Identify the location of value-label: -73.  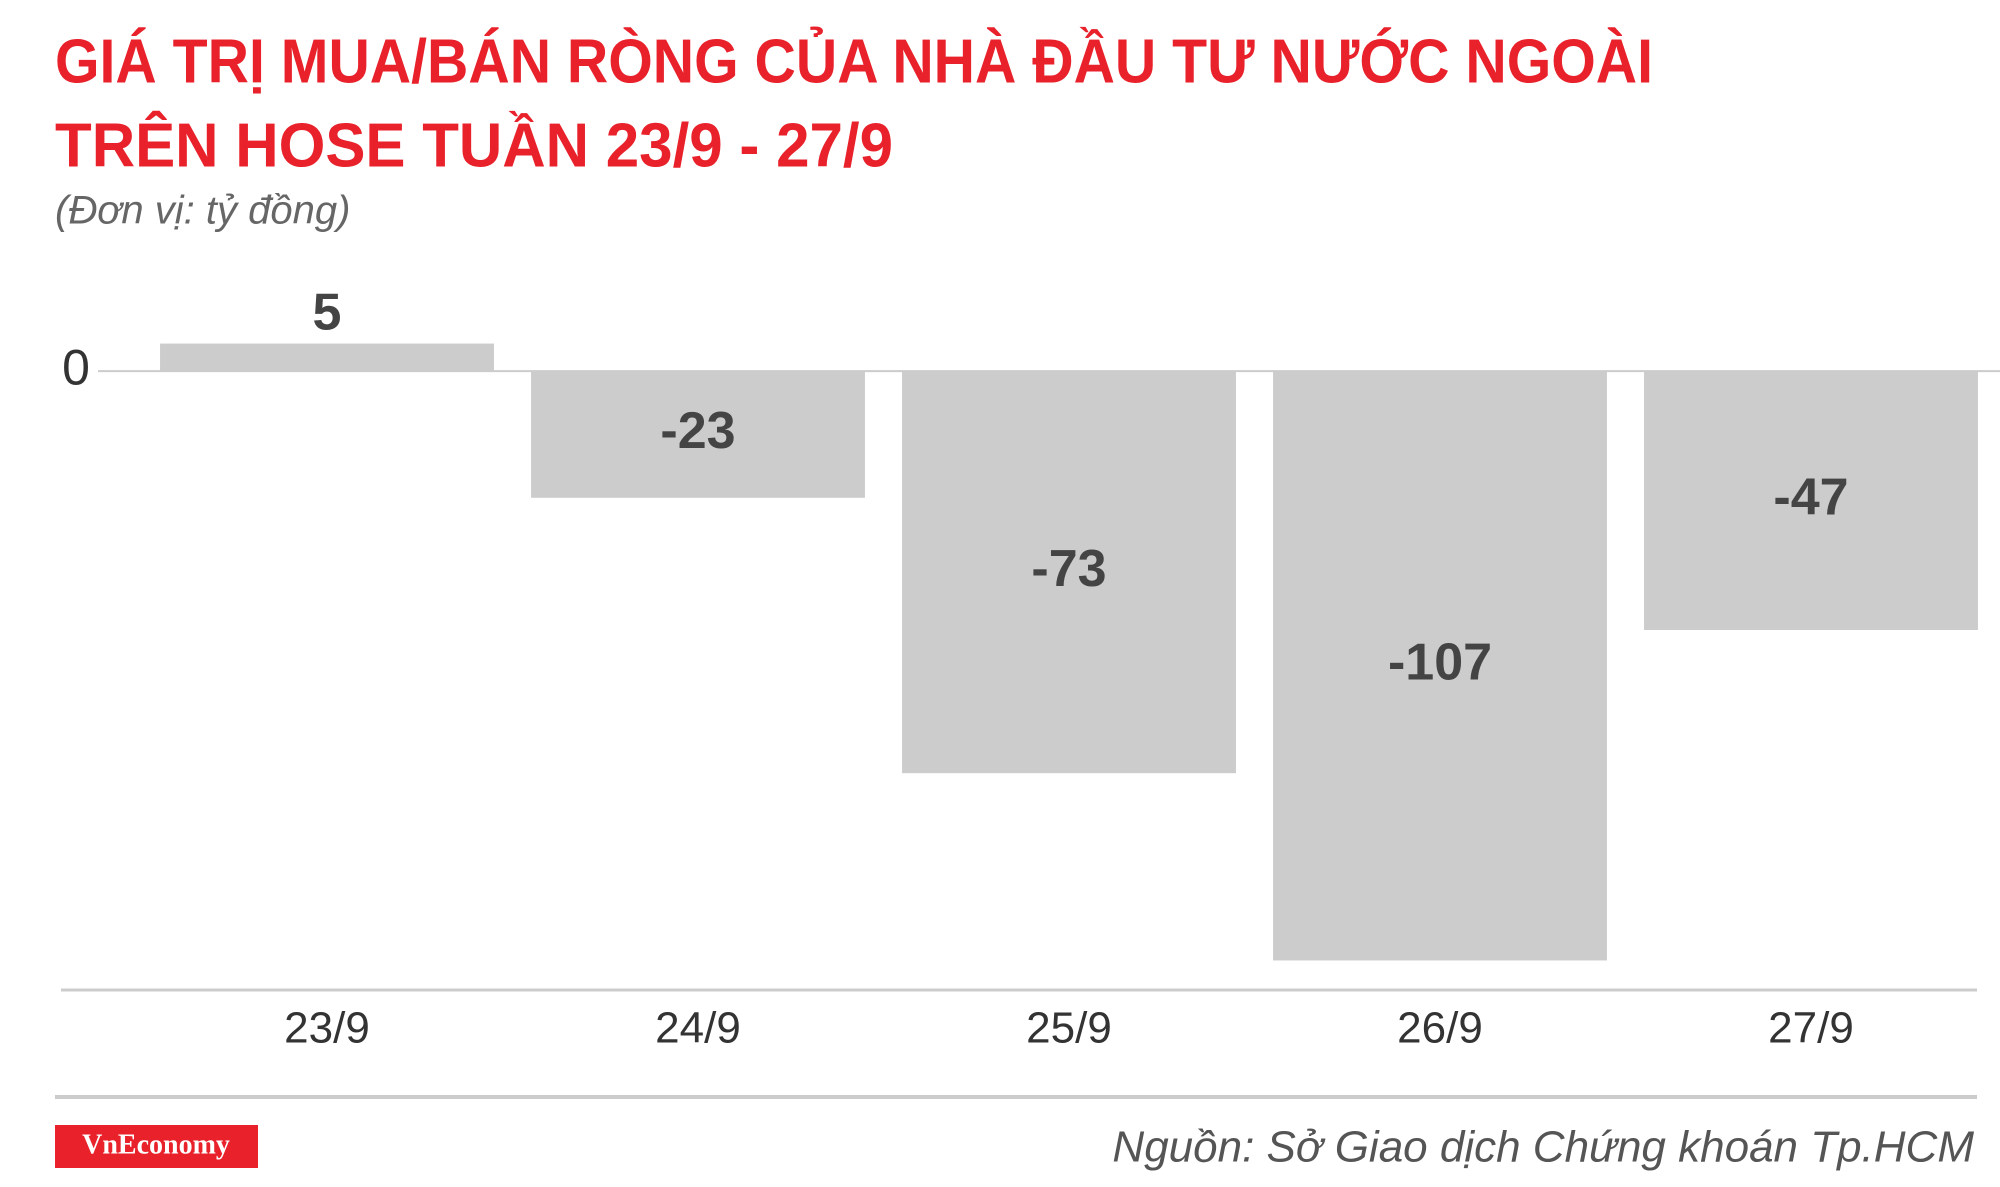
(1068, 569).